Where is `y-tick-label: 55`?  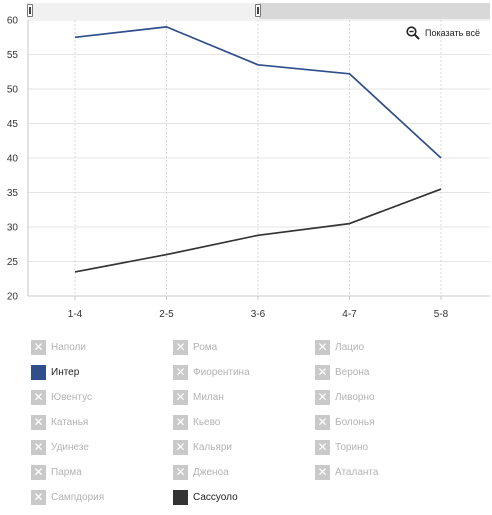
y-tick-label: 55 is located at coordinates (13, 55).